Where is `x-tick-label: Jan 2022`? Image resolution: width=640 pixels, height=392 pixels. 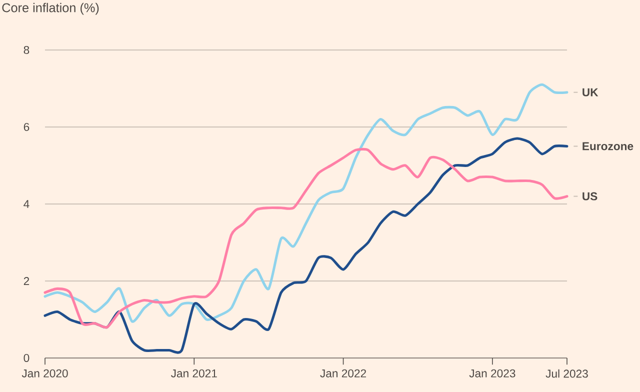
x-tick-label: Jan 2022 is located at coordinates (343, 373).